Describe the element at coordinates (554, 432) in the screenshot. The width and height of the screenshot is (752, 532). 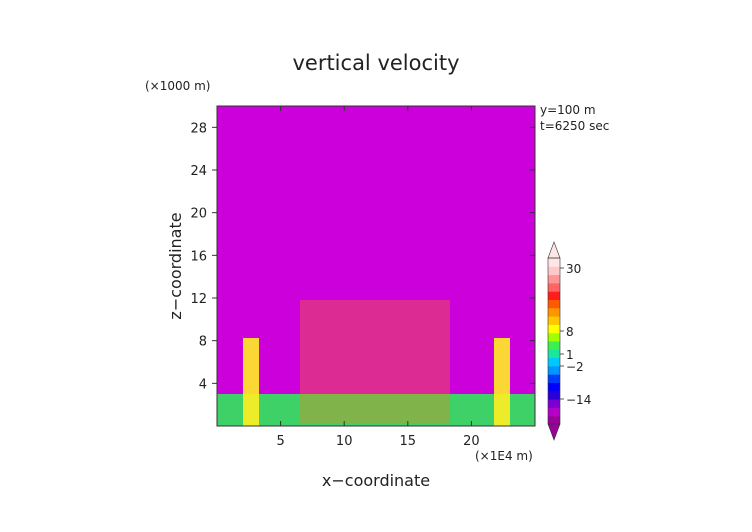
I see `colorbar-bottom-arrow` at that location.